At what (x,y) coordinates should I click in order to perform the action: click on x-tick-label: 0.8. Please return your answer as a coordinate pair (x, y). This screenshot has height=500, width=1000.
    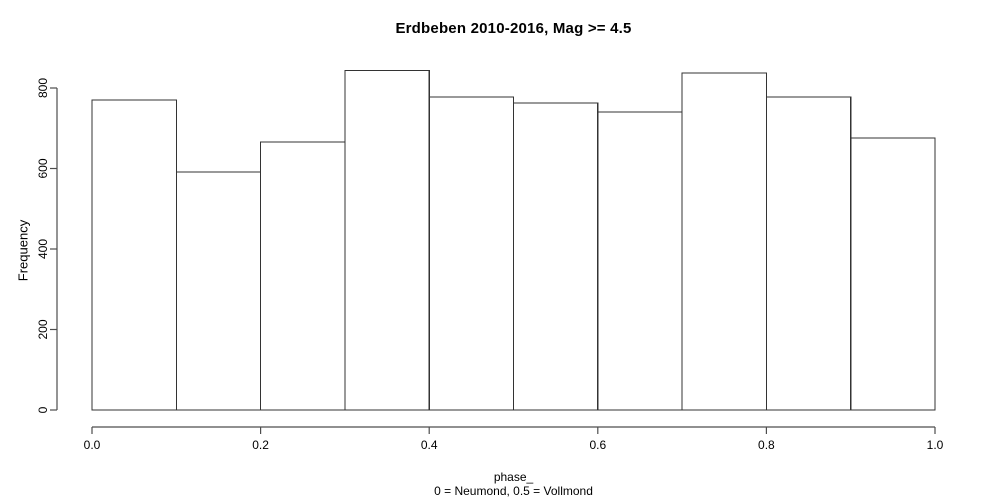
    Looking at the image, I should click on (766, 445).